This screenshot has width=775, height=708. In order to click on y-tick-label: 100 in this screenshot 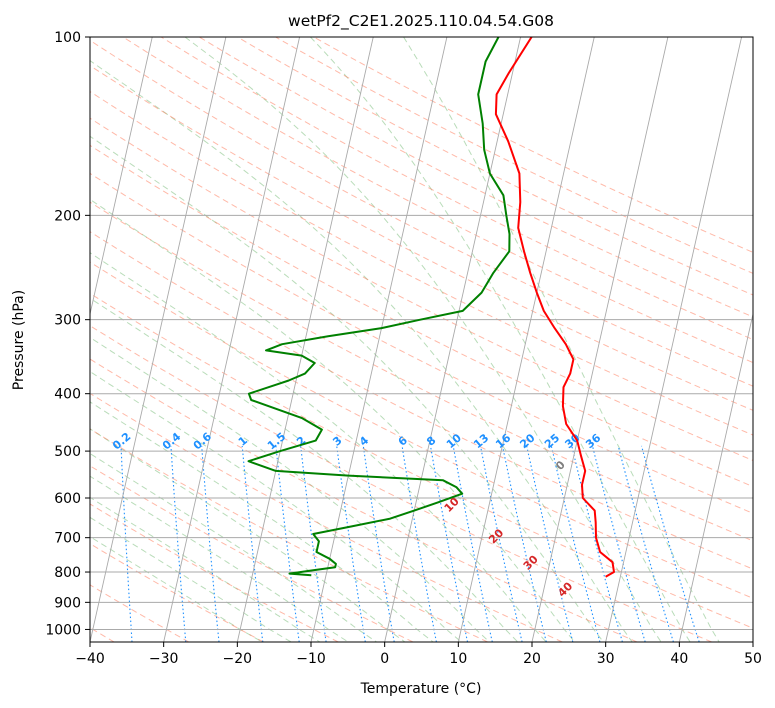, I will do `click(67, 38)`.